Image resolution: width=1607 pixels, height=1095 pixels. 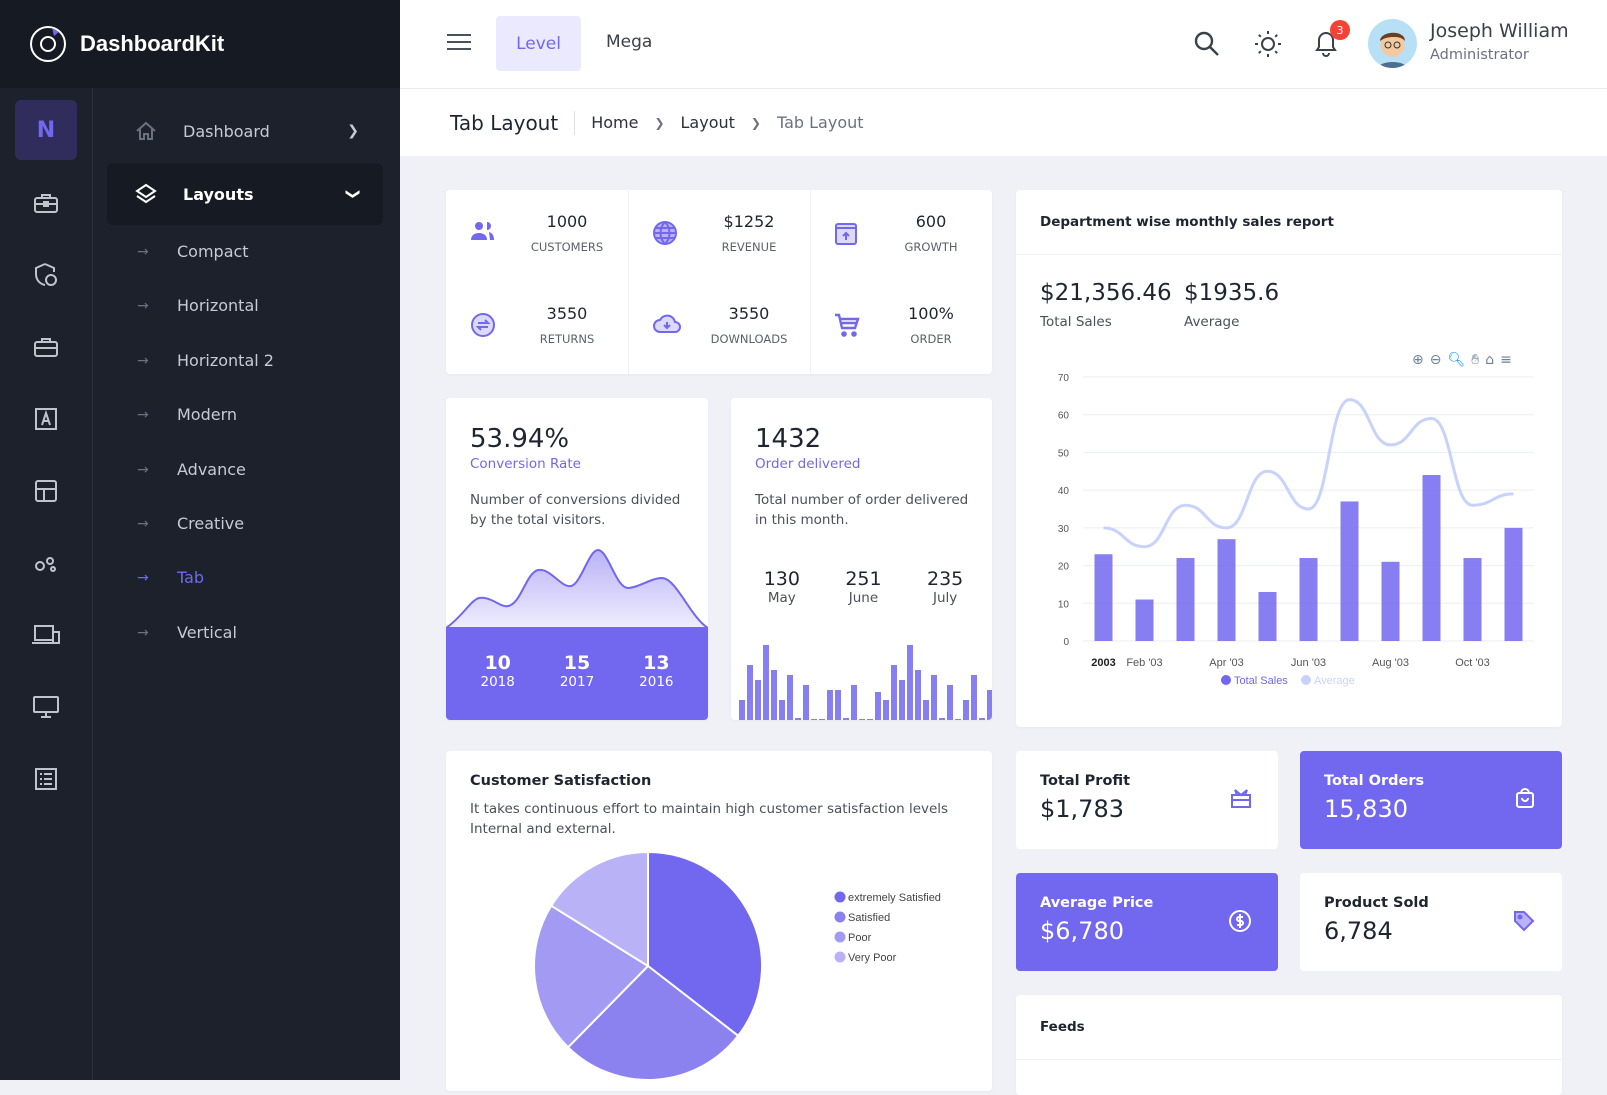 What do you see at coordinates (931, 247) in the screenshot?
I see `stat-label: GROWTH` at bounding box center [931, 247].